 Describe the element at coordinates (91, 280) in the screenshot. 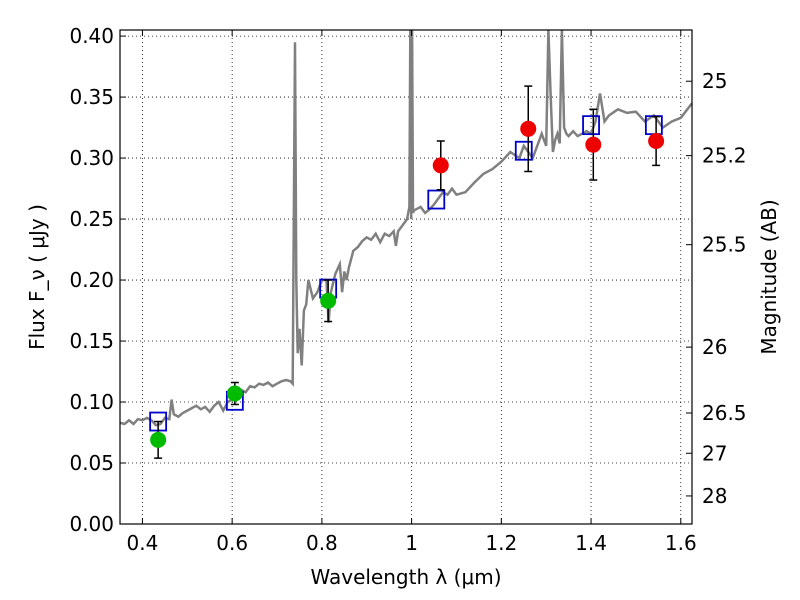

I see `y-tick-label: 0.20` at that location.